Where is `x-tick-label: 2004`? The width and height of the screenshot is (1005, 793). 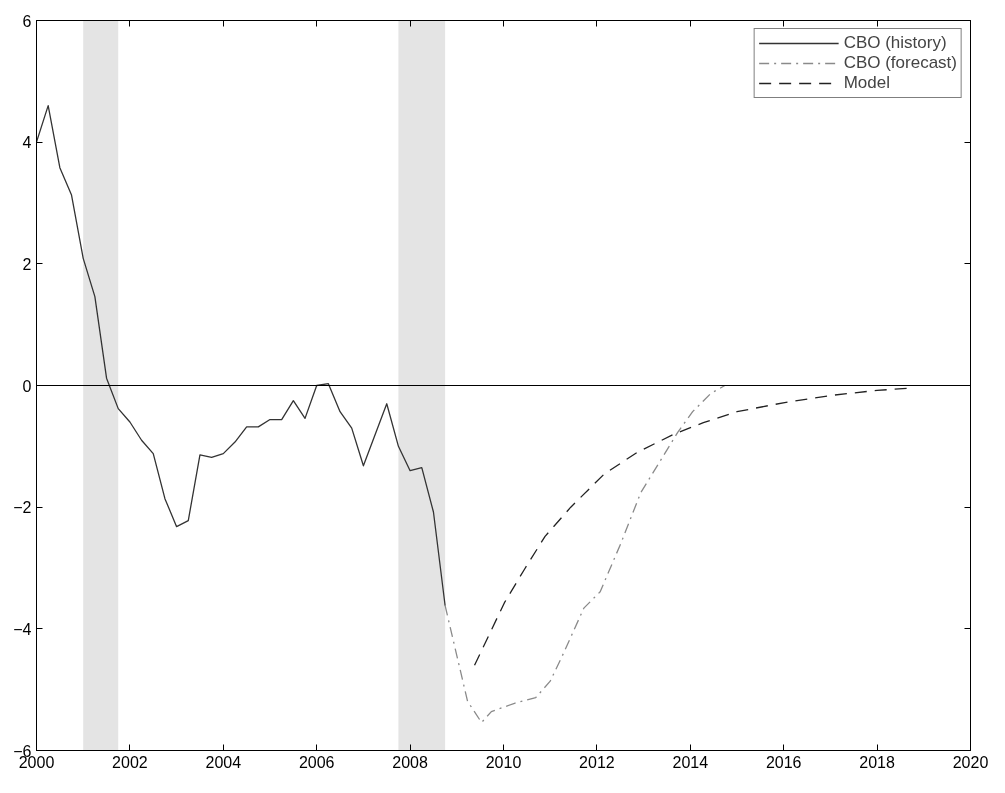
x-tick-label: 2004 is located at coordinates (223, 762).